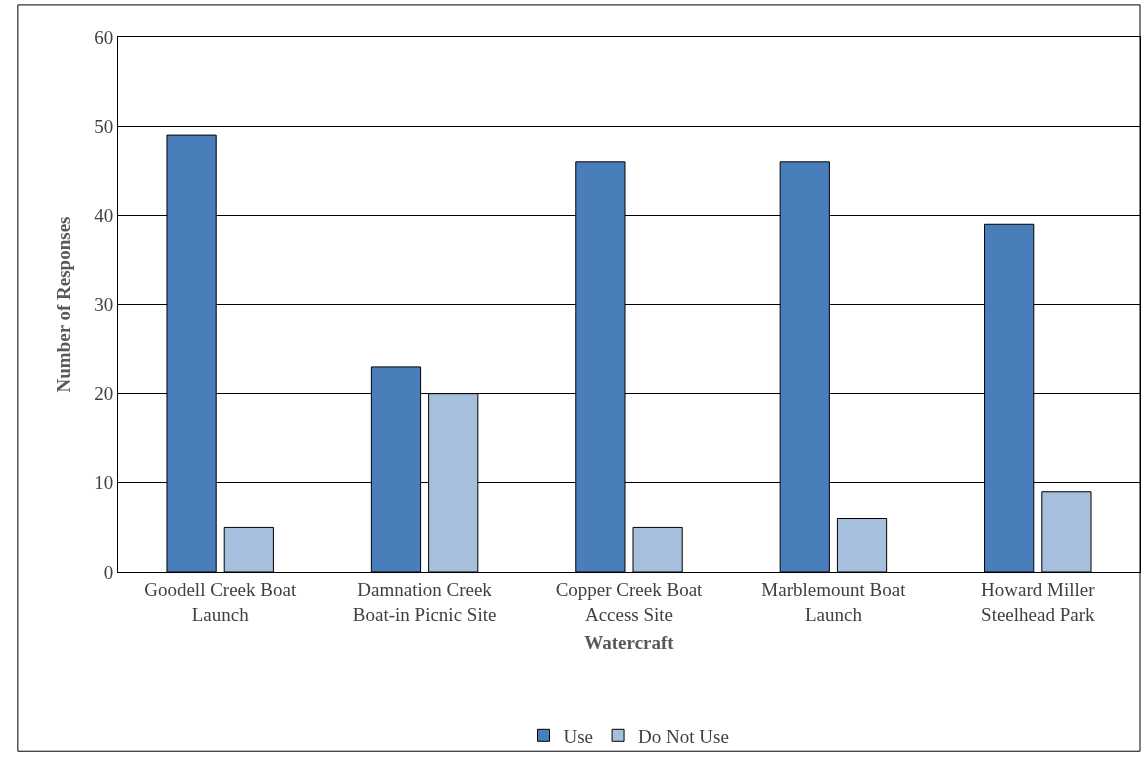 The width and height of the screenshot is (1143, 757). Describe the element at coordinates (64, 304) in the screenshot. I see `y-axis-title: Number of Responses` at that location.